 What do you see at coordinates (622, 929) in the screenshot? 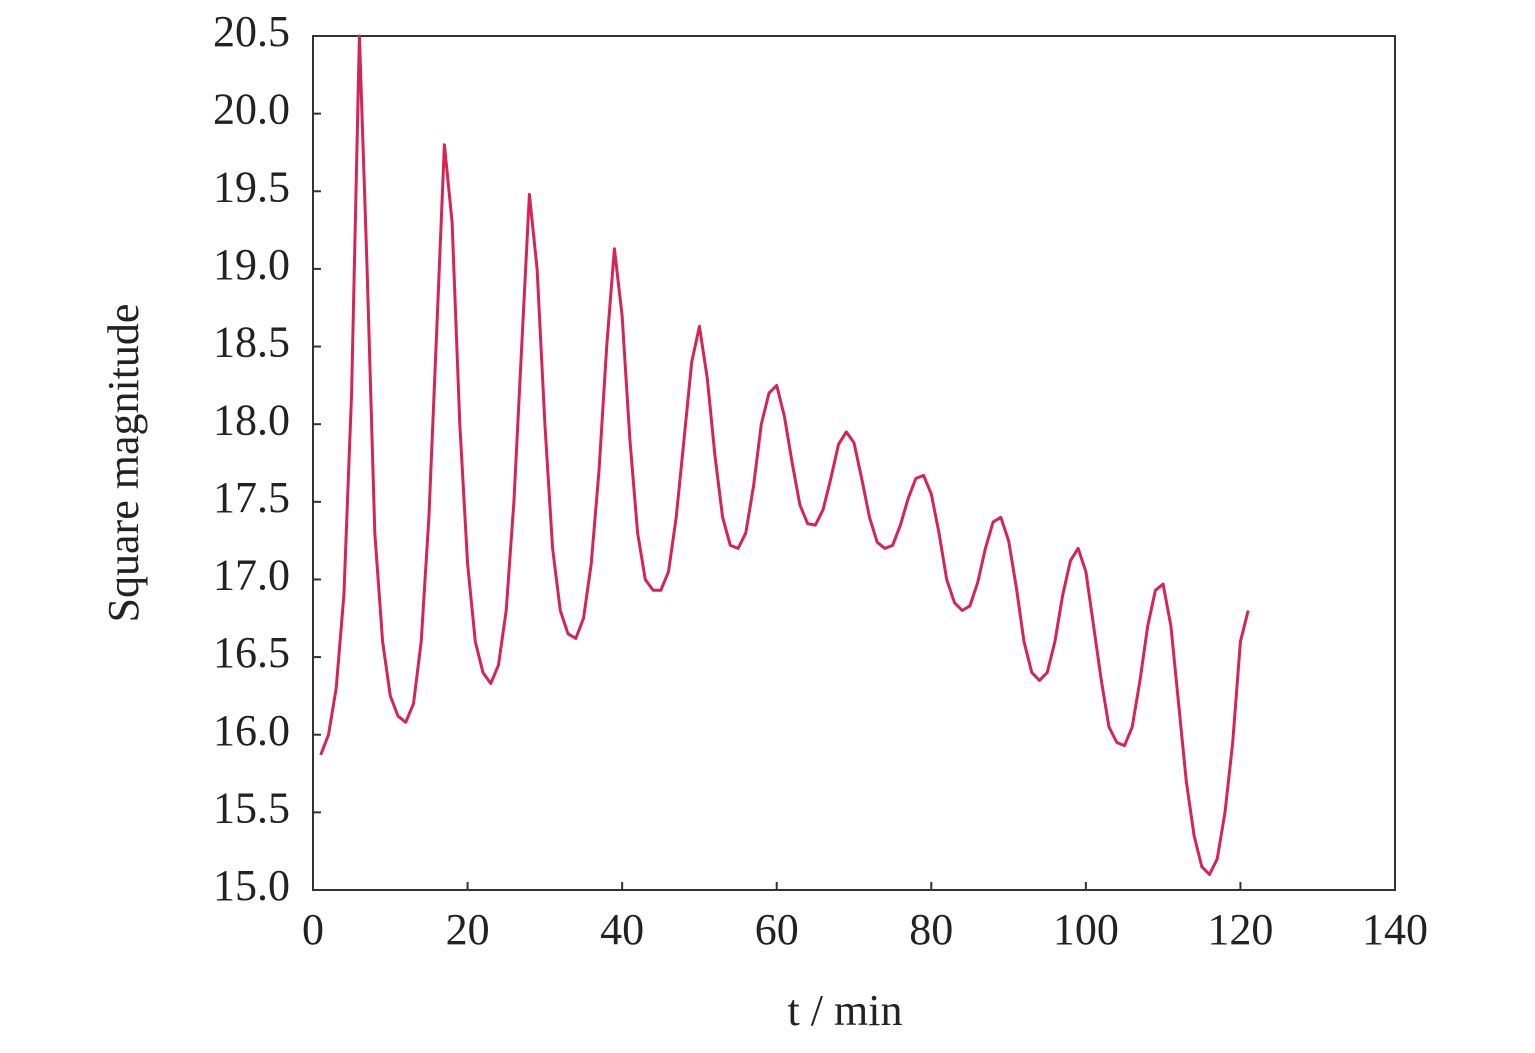
I see `x-tick-label: 40` at bounding box center [622, 929].